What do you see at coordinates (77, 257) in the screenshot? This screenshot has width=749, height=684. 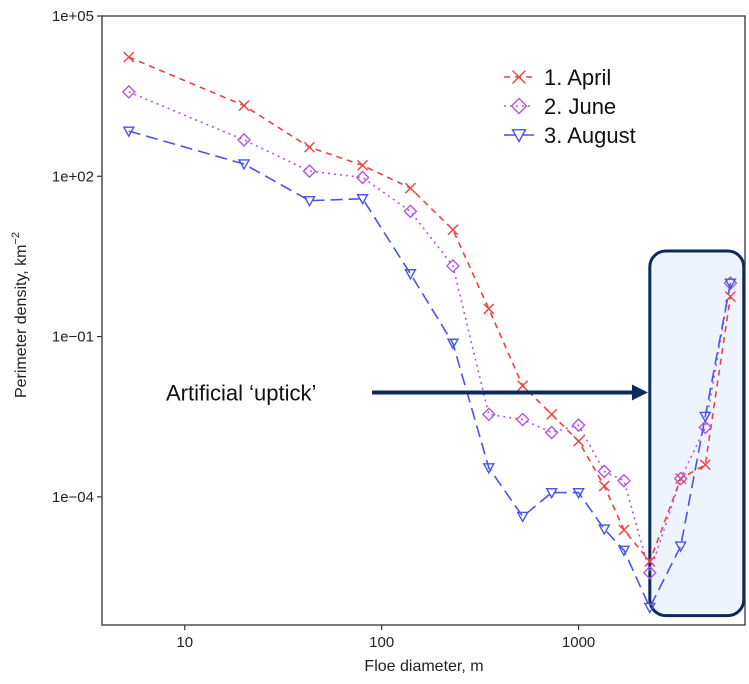 I see `y-axis-ticks: 1e−04 1e−01 1e+02 1e+05` at bounding box center [77, 257].